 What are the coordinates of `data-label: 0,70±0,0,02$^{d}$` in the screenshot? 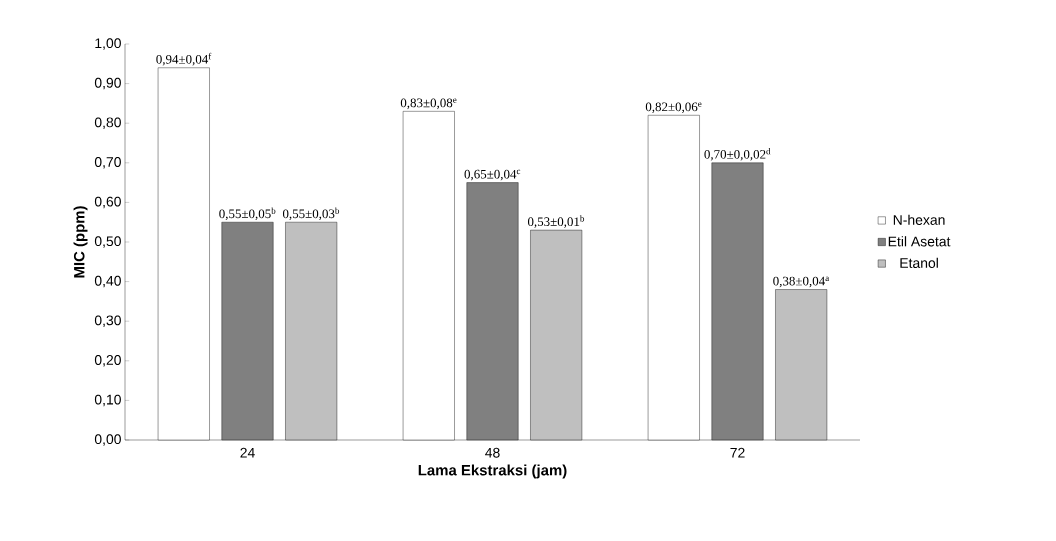 It's located at (737, 154).